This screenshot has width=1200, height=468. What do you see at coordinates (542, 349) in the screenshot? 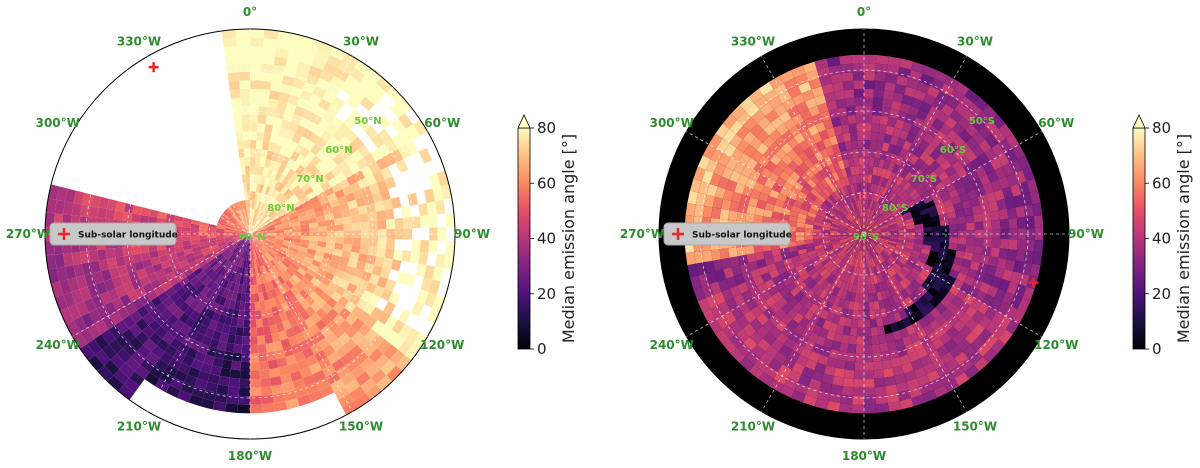
I see `colorbar-tick-label: 0` at bounding box center [542, 349].